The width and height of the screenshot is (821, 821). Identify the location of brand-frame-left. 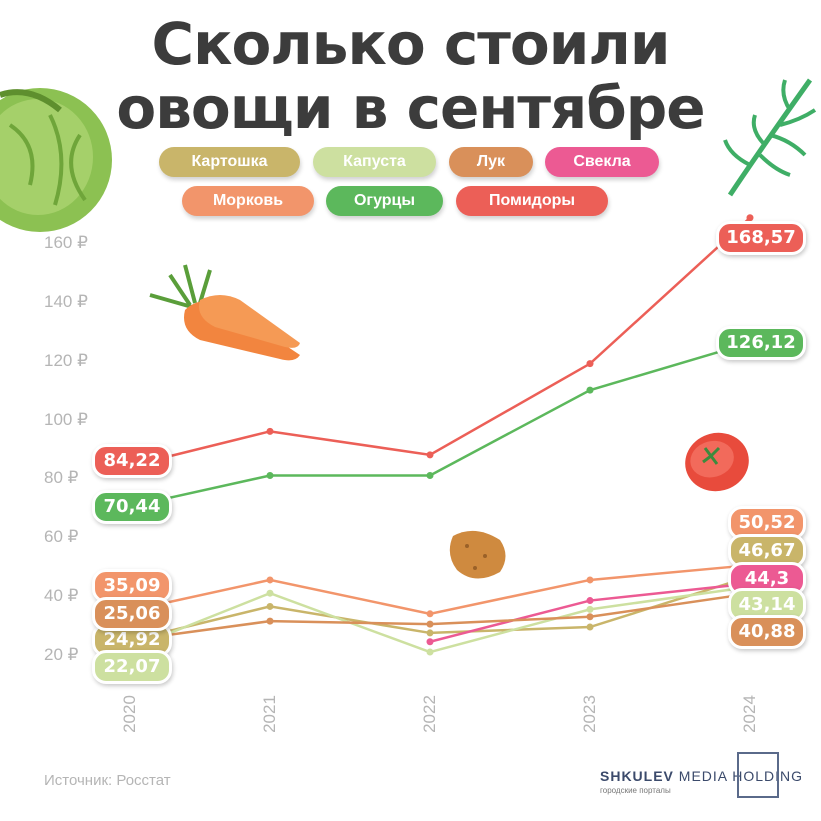
(738, 775).